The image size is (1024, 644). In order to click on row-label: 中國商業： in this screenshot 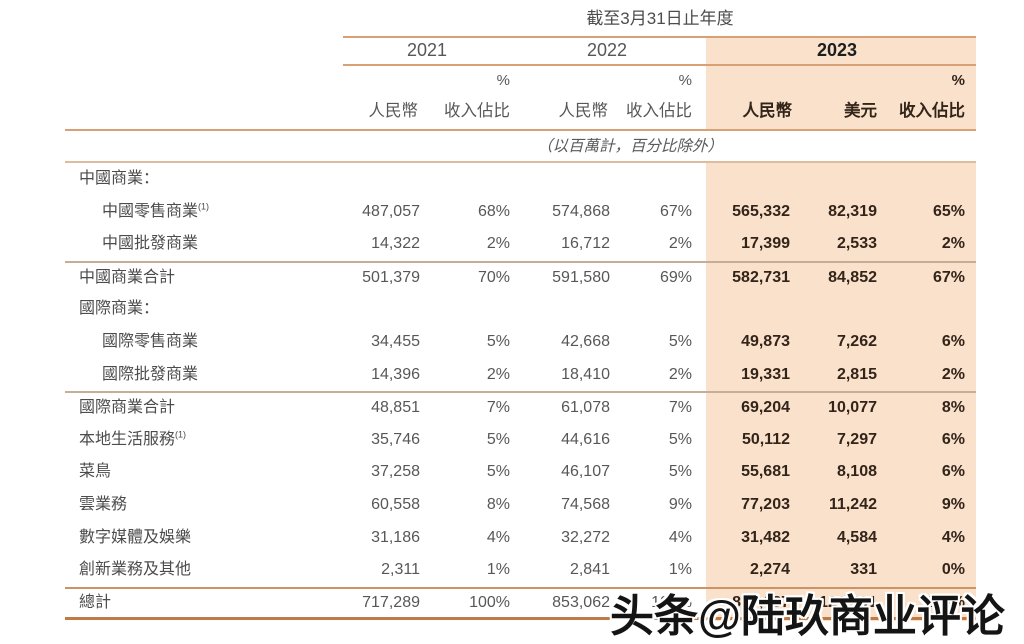, I will do `click(119, 178)`.